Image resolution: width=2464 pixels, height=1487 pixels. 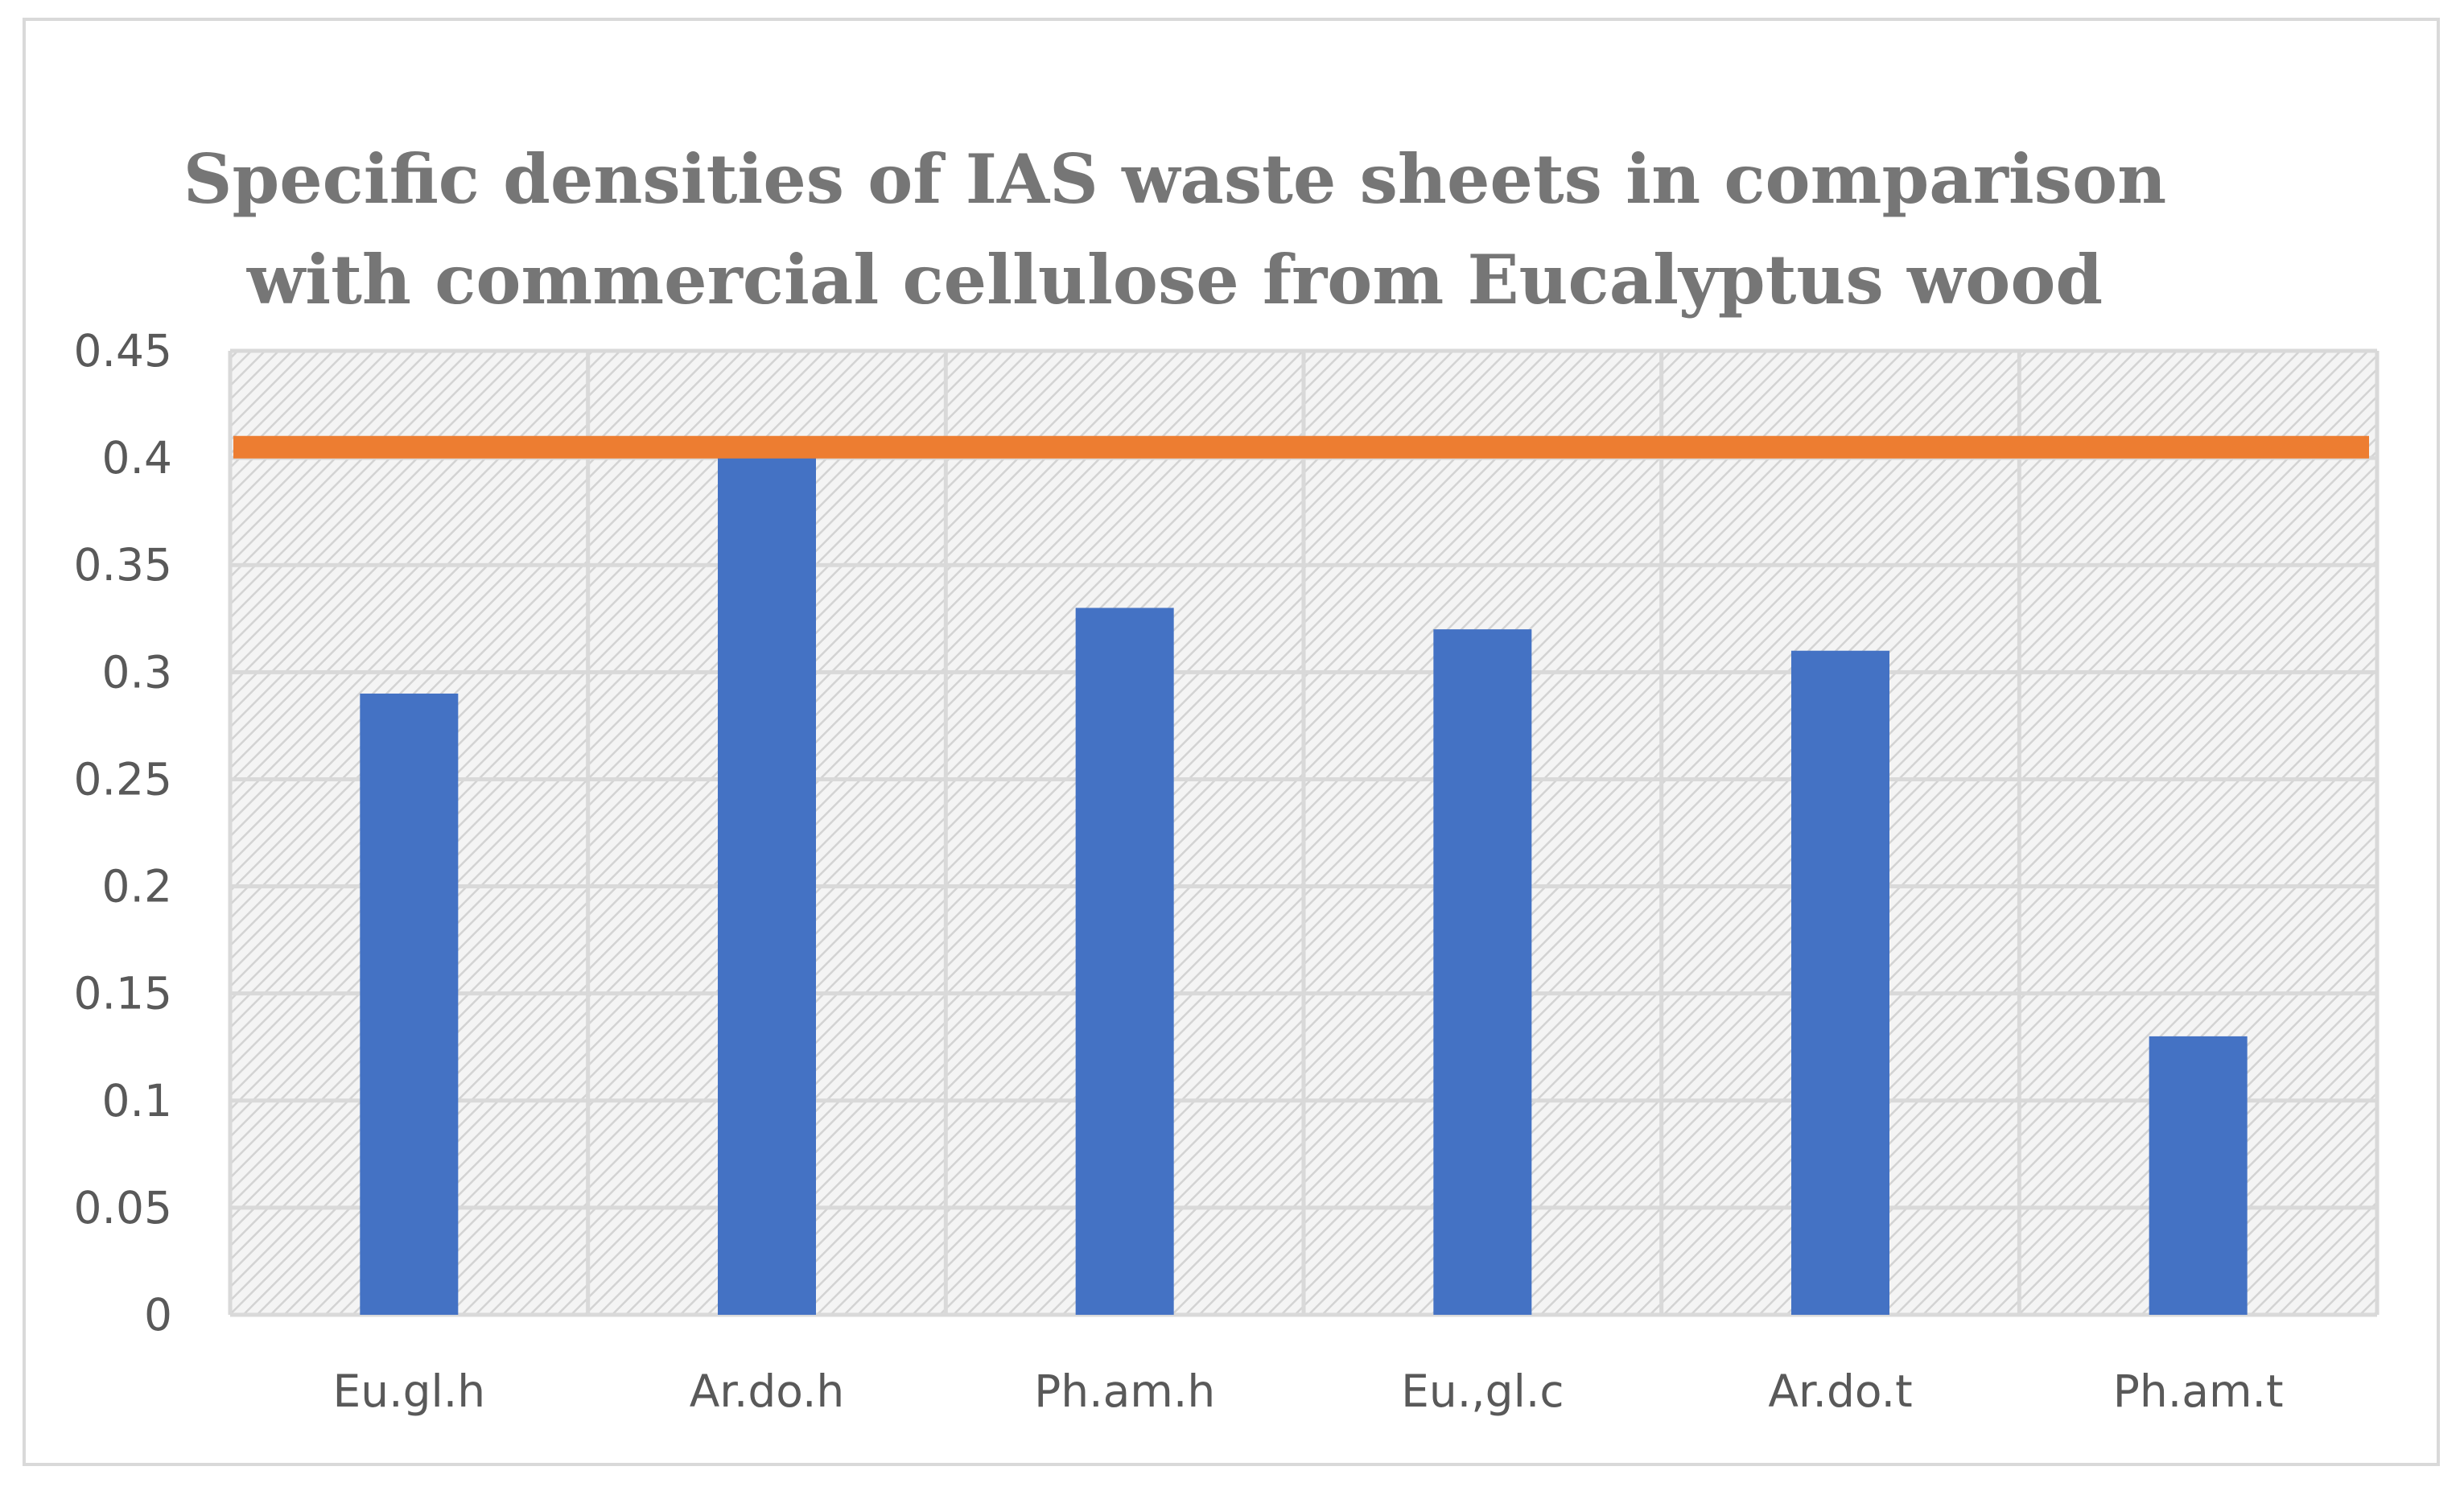 I want to click on bar-ph-am-t, so click(x=2198, y=1175).